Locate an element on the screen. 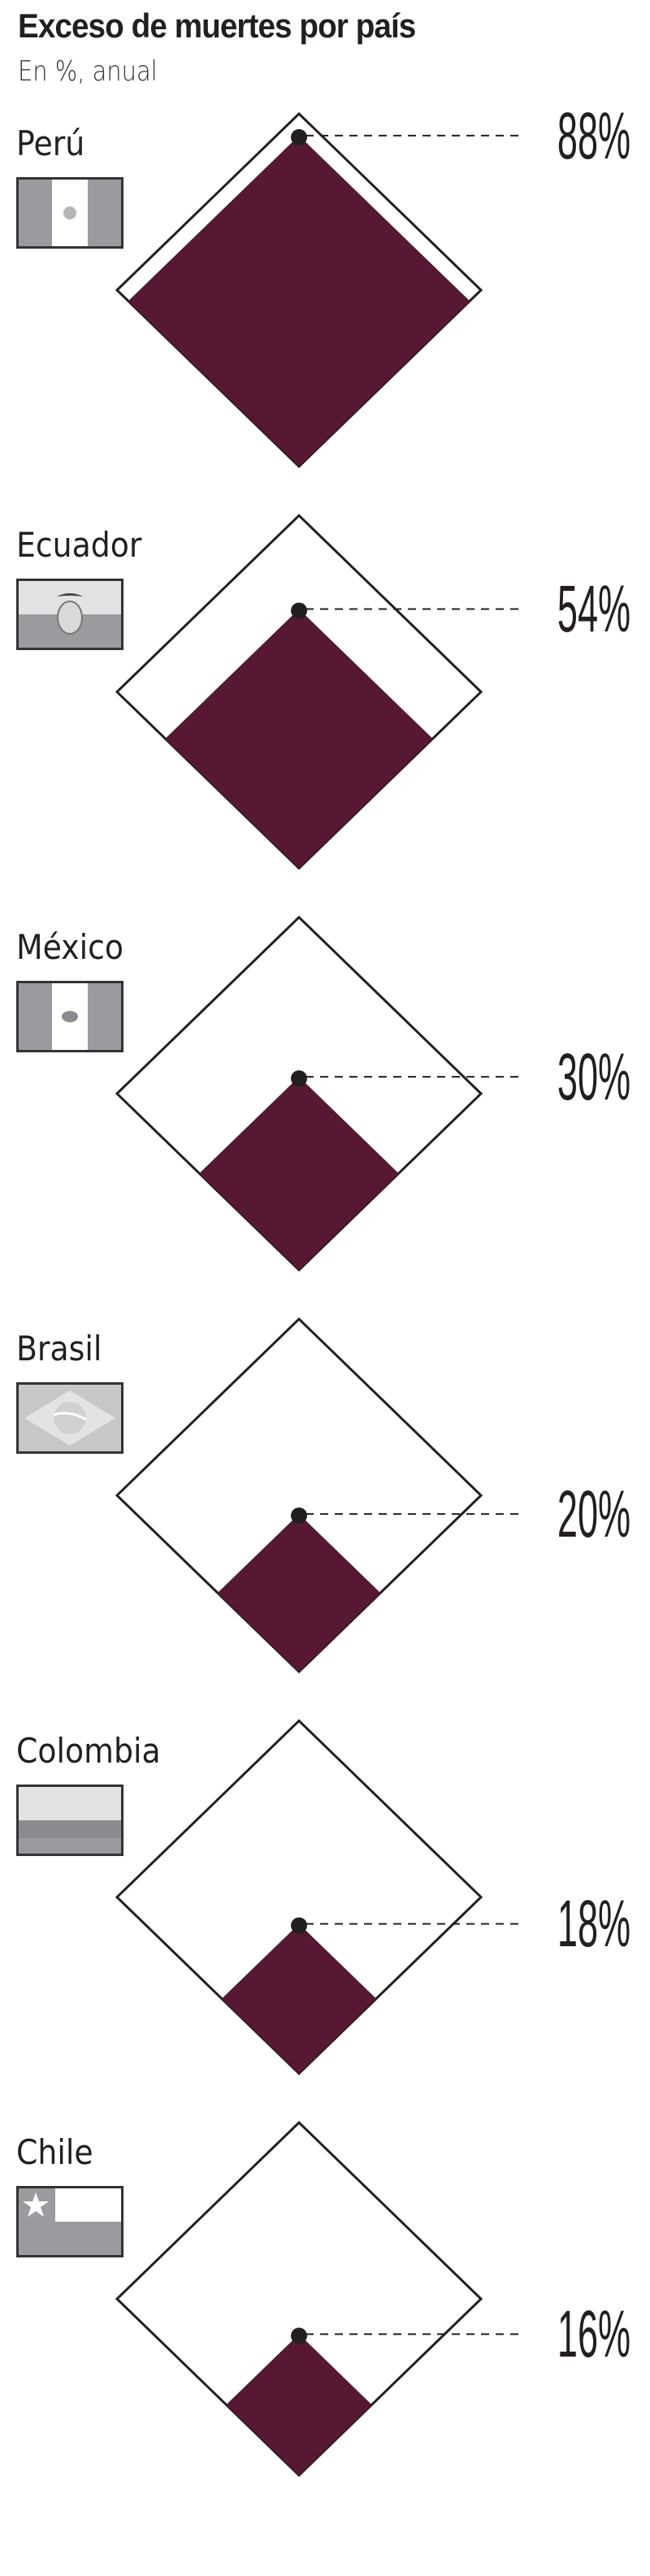 This screenshot has height=2576, width=650. country-label: Perú is located at coordinates (51, 143).